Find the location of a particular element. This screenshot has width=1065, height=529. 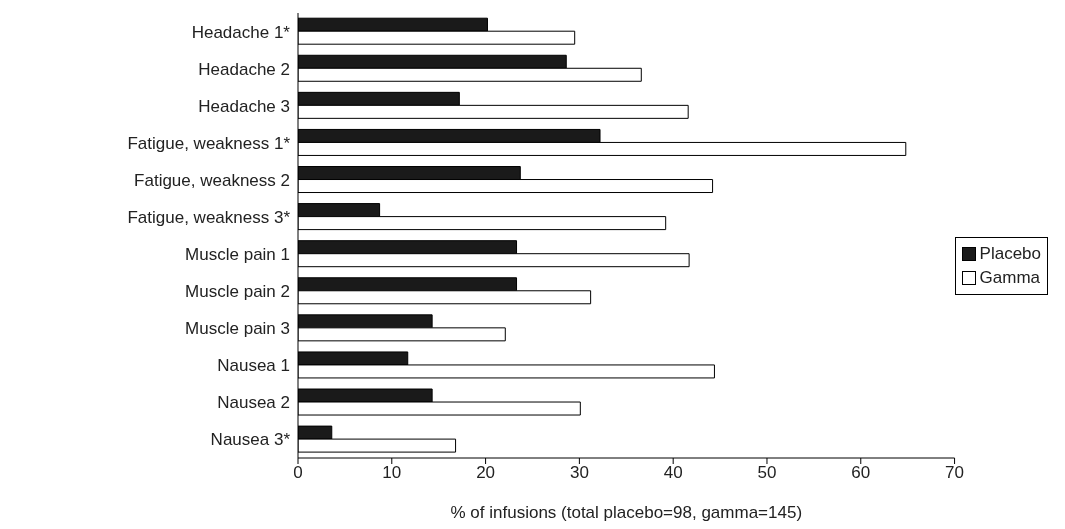

y-tick-label: Nausea 1 is located at coordinates (253, 366).